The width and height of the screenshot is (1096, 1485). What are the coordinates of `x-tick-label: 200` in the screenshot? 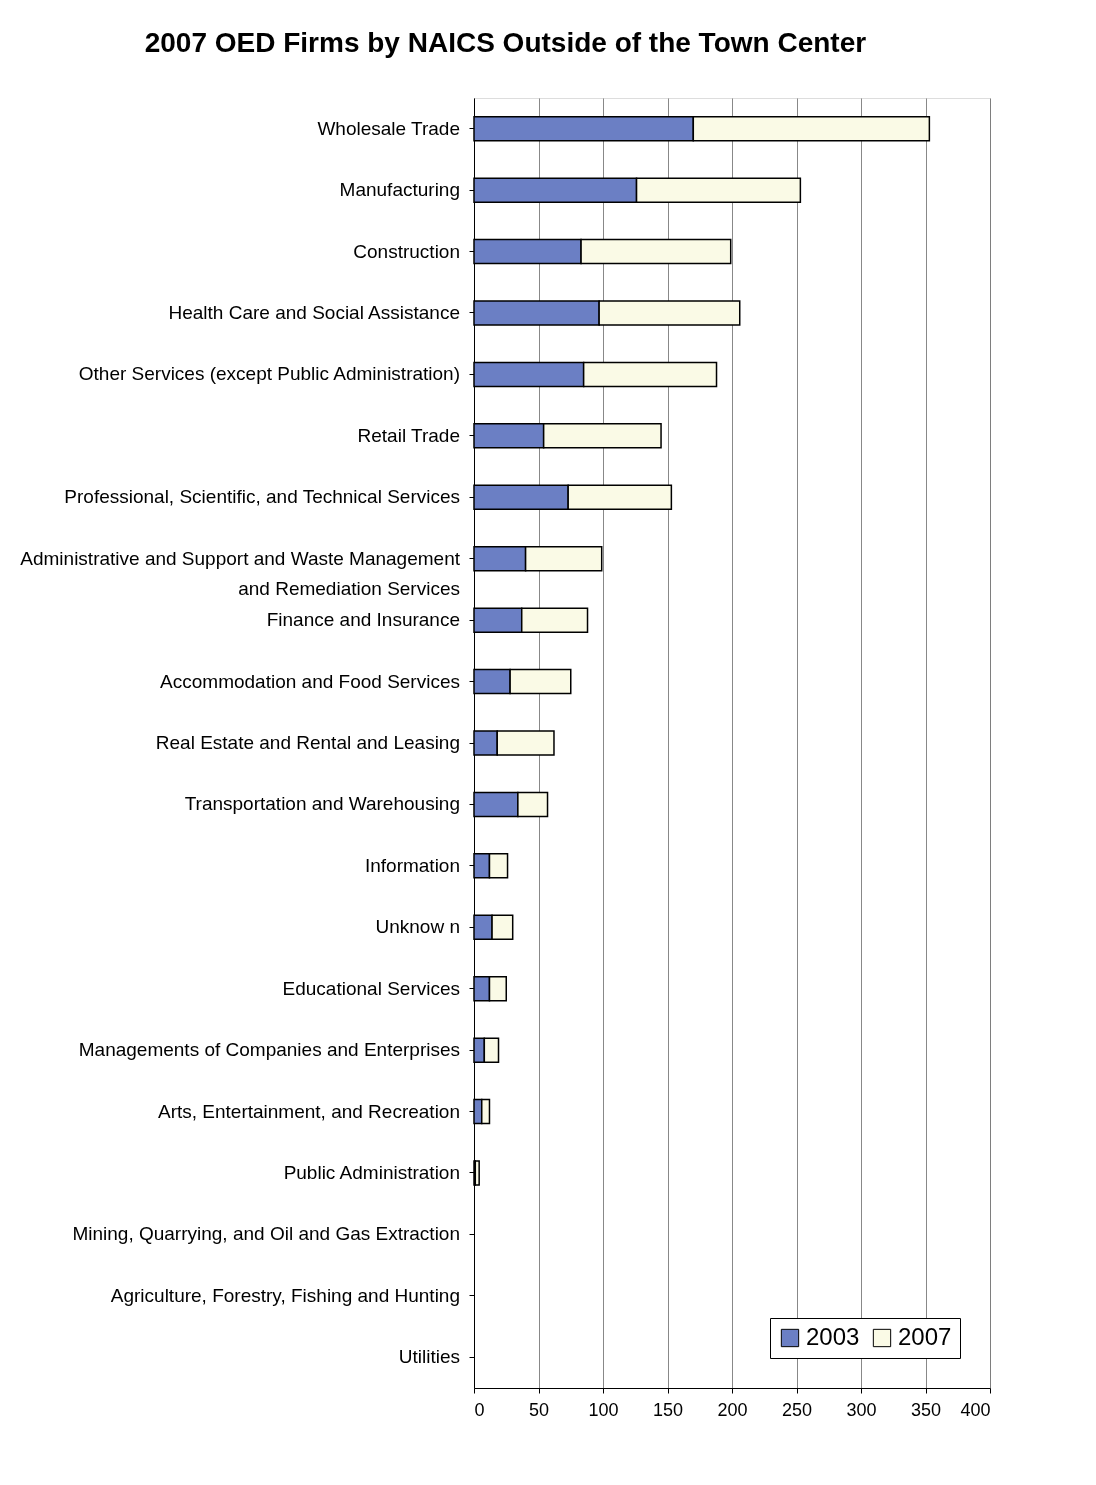 It's located at (732, 1409).